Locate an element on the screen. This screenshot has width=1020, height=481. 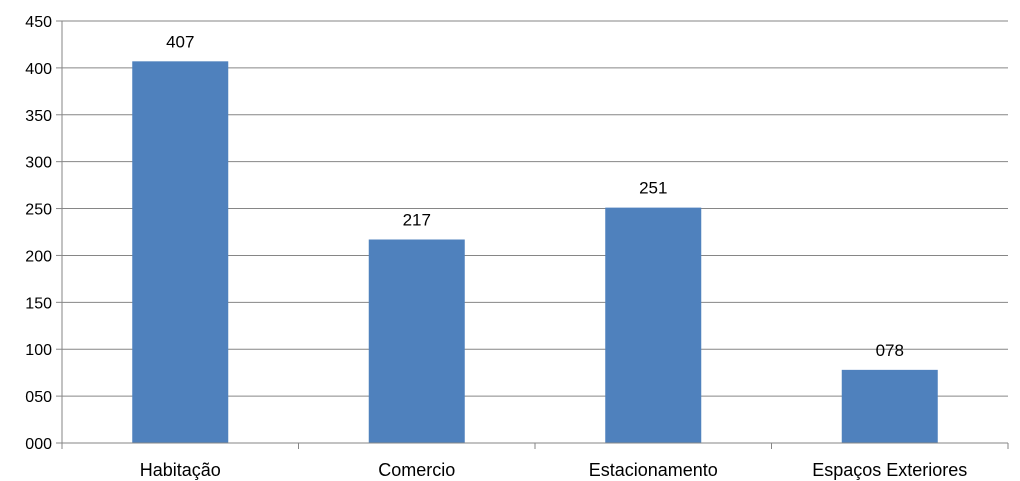
data-label: 251 is located at coordinates (653, 188).